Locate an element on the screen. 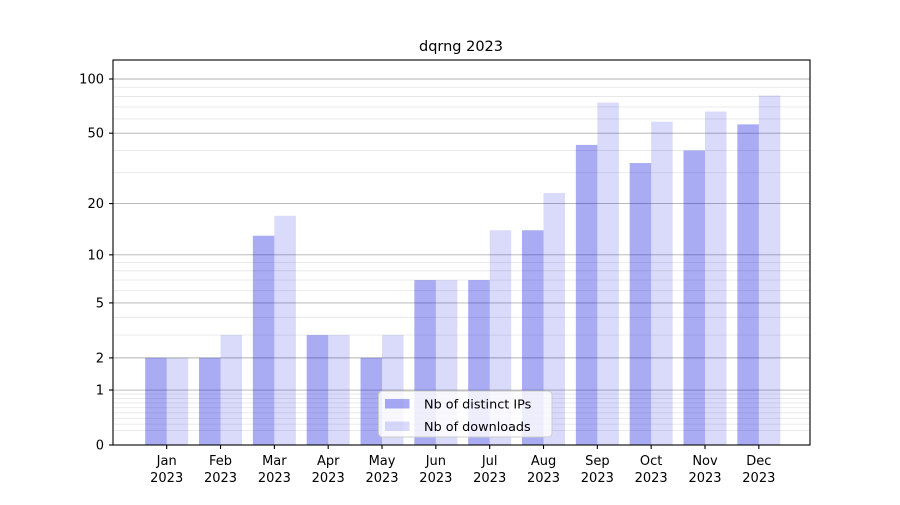 Image resolution: width=900 pixels, height=505 pixels. bar-ips-dec is located at coordinates (748, 285).